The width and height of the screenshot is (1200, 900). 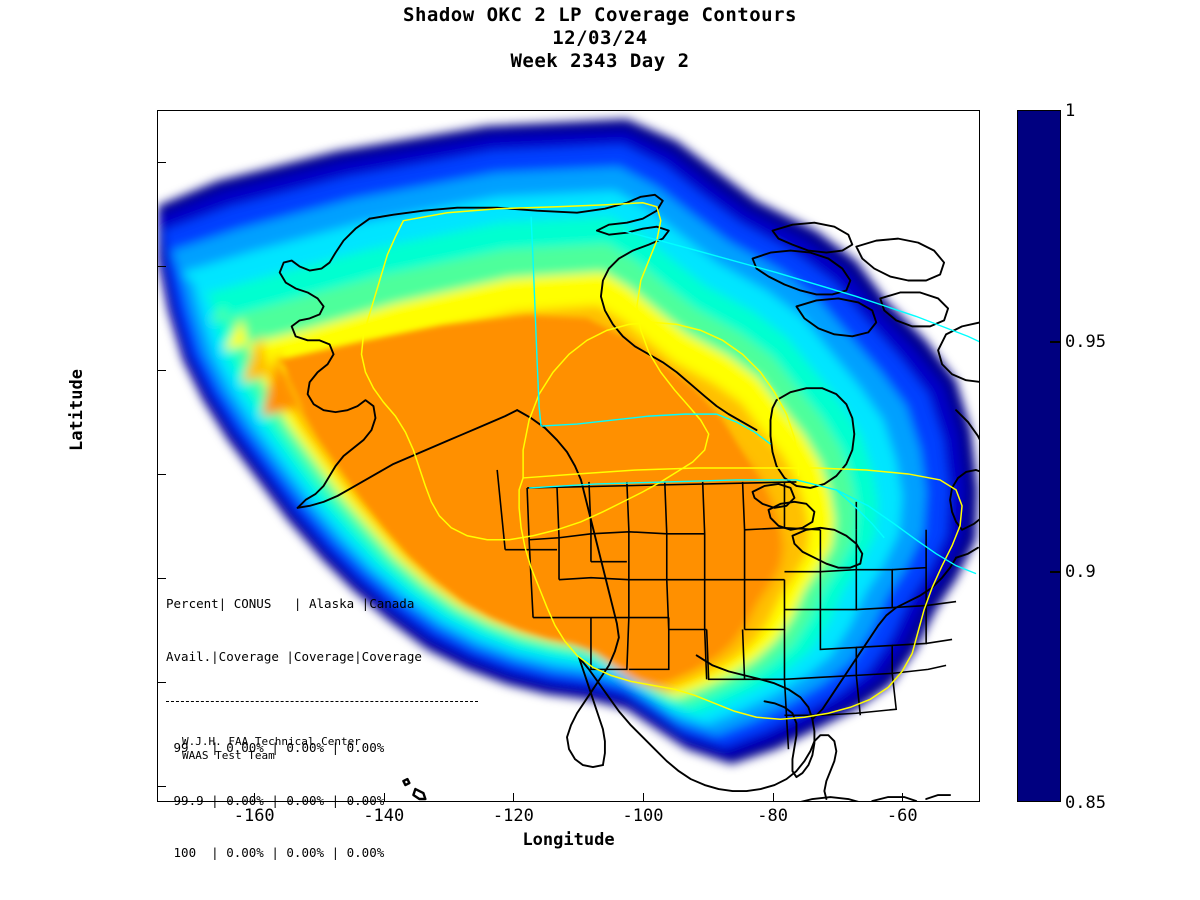 I want to click on stats-row-99: 99 | 0.00% | 0.00% | 0.00%, so click(x=275, y=747).